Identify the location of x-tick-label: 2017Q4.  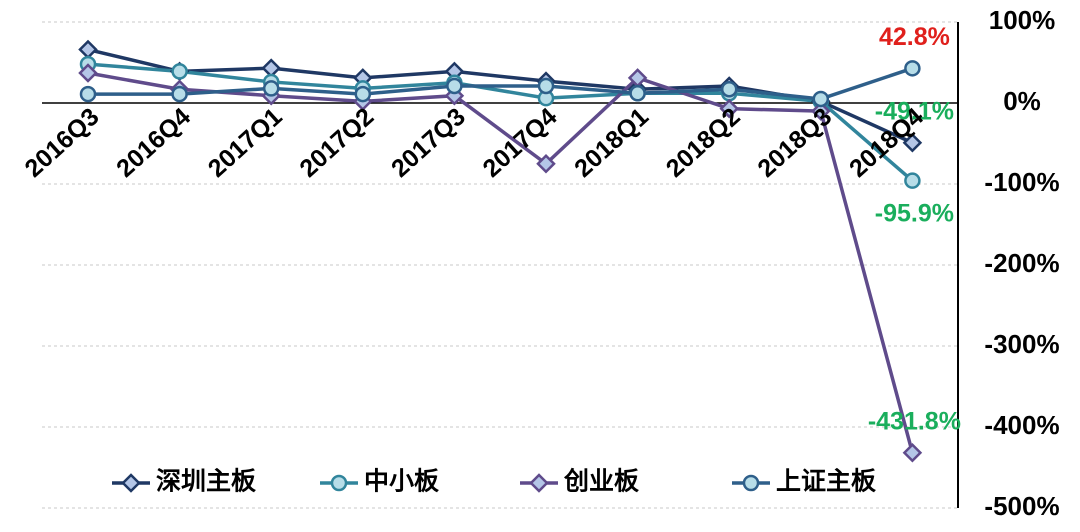
(520, 143).